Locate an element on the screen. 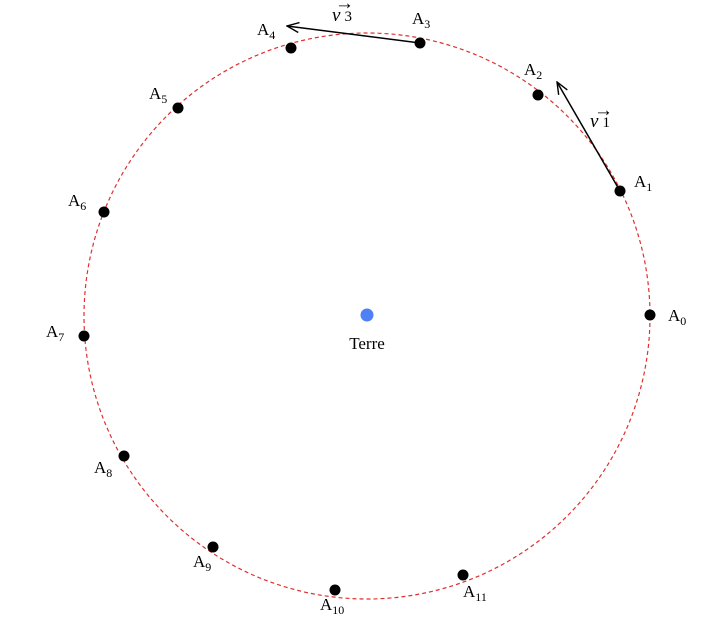  vector-v1-label: → v 1 is located at coordinates (603, 116).